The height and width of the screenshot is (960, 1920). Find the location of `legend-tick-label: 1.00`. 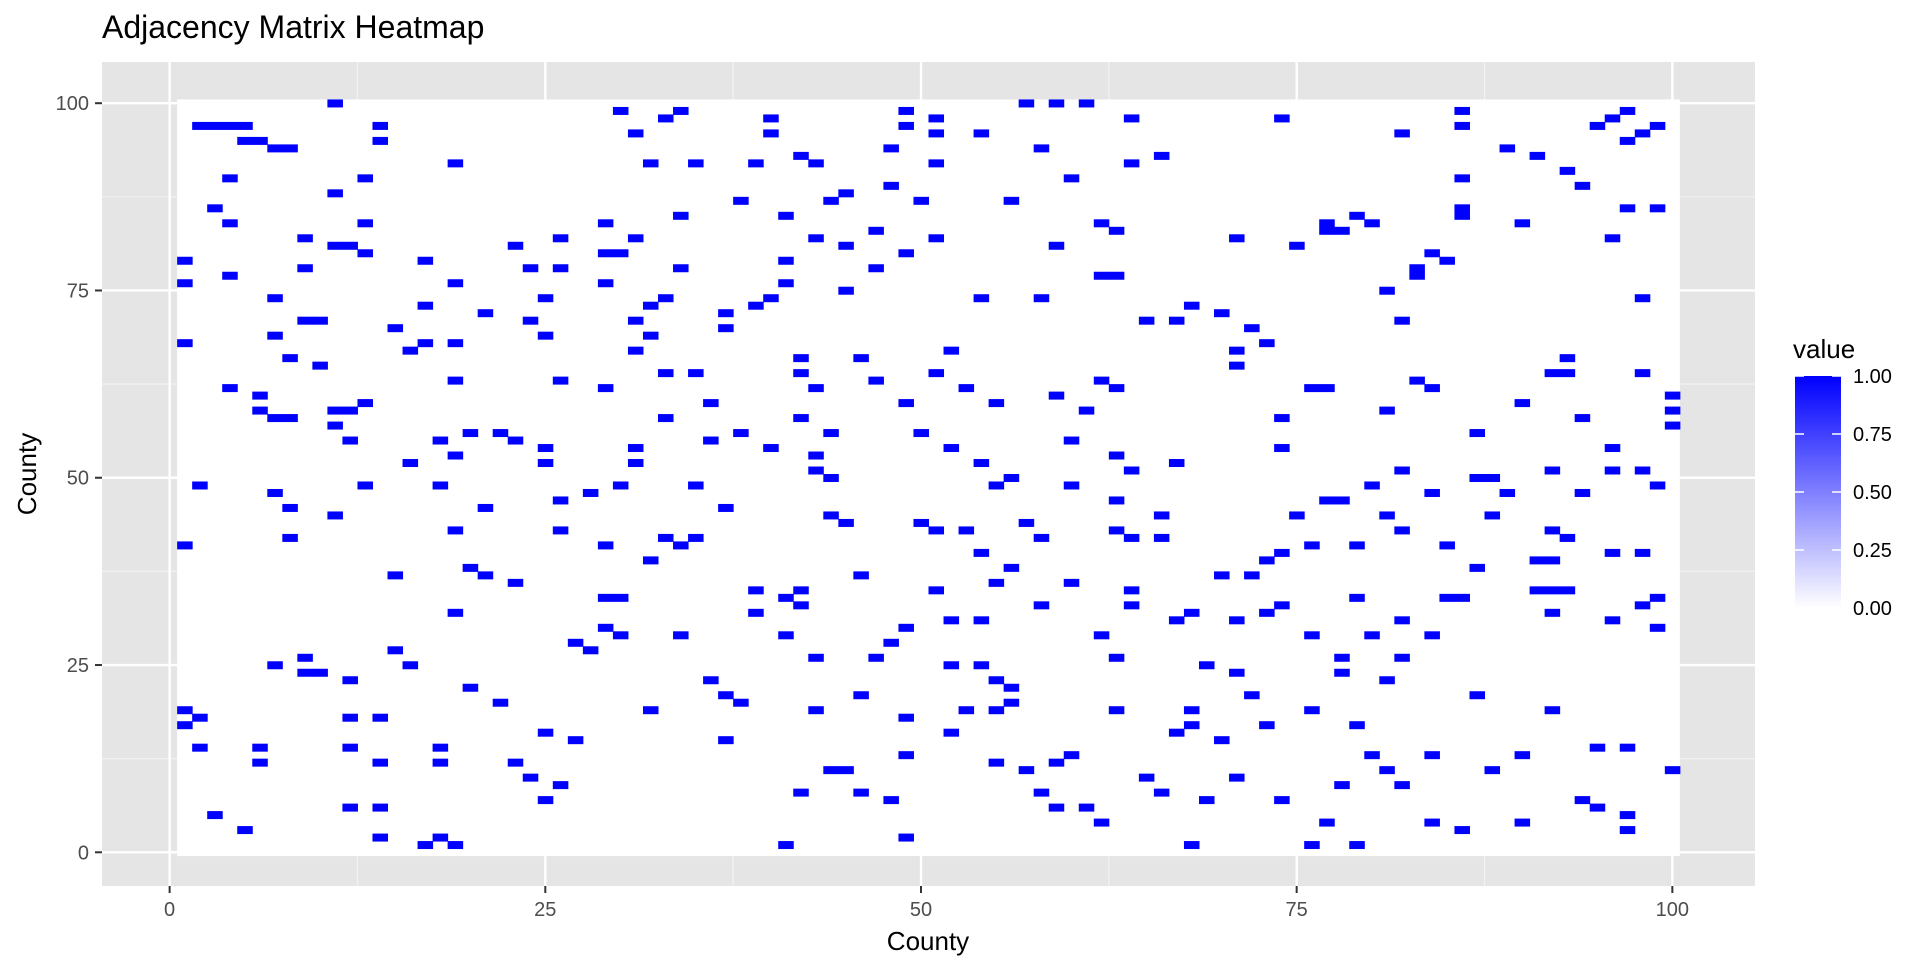

legend-tick-label: 1.00 is located at coordinates (1872, 377).